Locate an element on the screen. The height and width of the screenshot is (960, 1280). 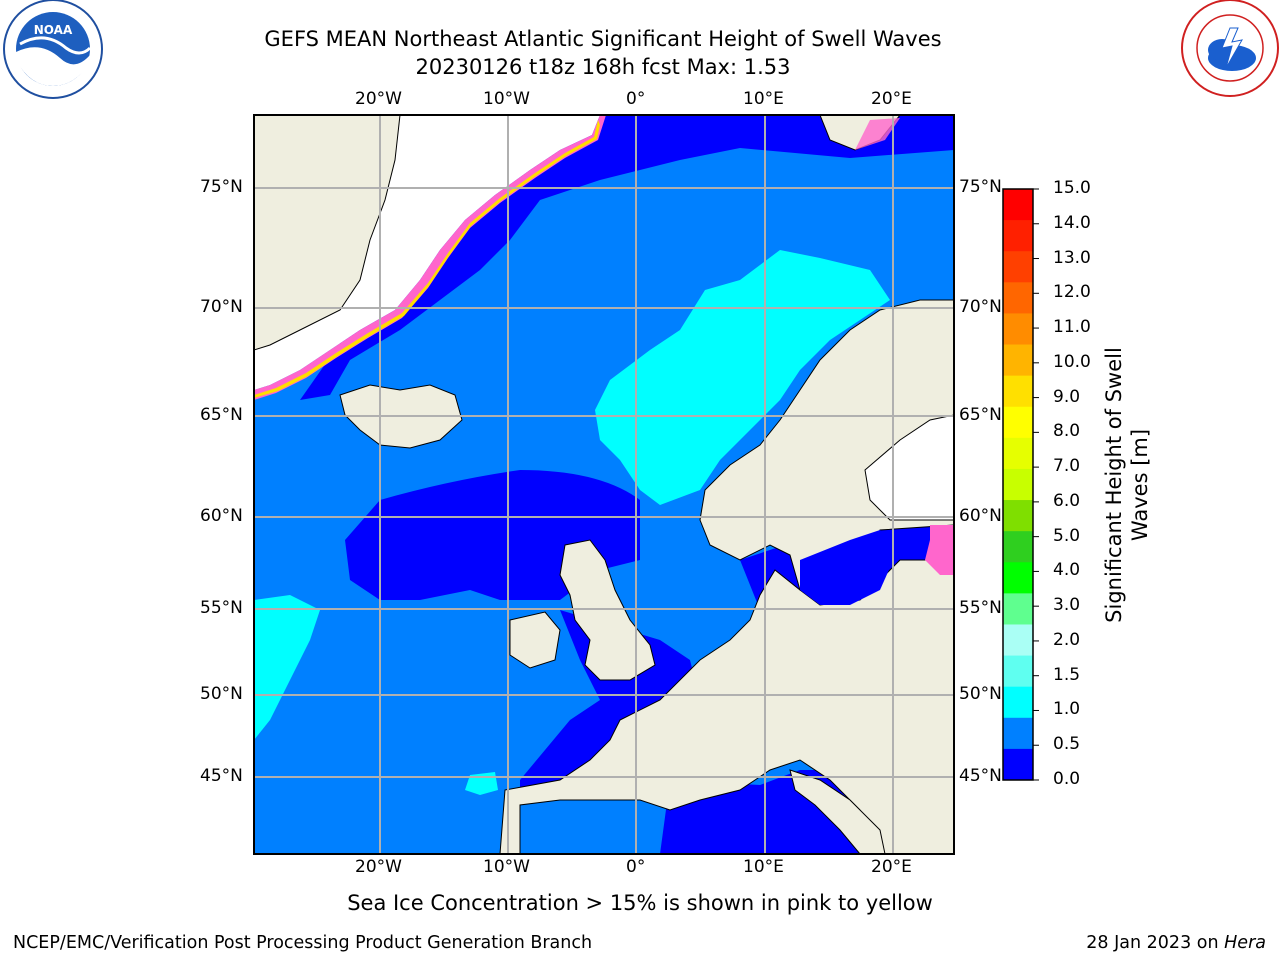
colorbar-tick-label: 0.0 is located at coordinates (1067, 779).